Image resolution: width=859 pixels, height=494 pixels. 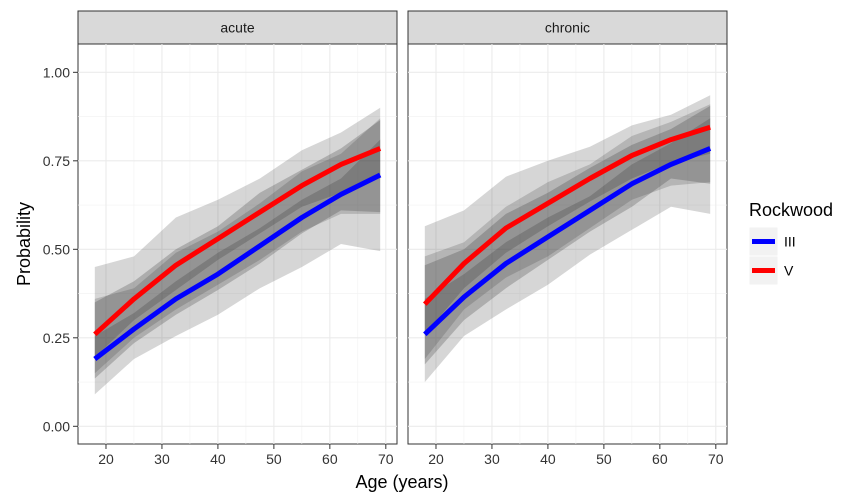 What do you see at coordinates (56, 338) in the screenshot?
I see `y-tick-label: 0.25` at bounding box center [56, 338].